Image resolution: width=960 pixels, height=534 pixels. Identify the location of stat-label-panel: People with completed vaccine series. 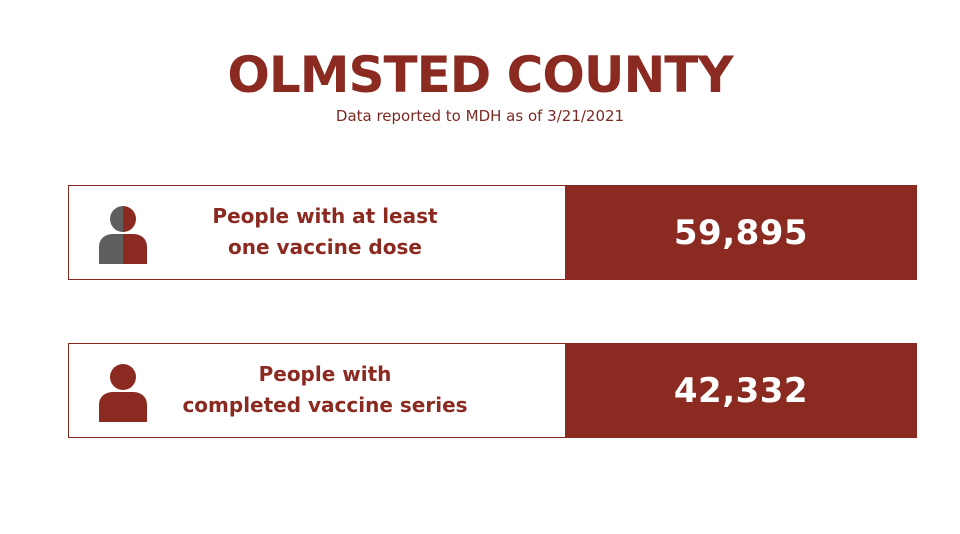
(316, 390).